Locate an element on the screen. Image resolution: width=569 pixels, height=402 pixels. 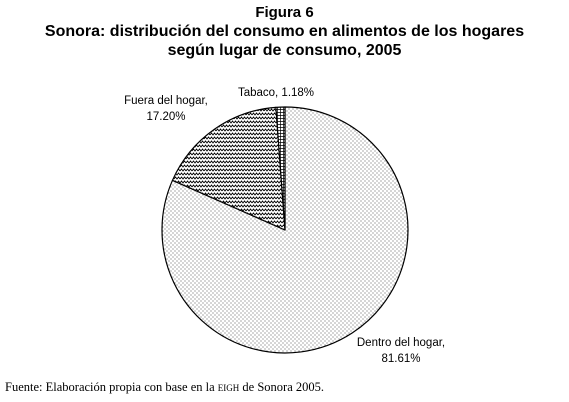
figure-label: Figura 6 is located at coordinates (284, 12).